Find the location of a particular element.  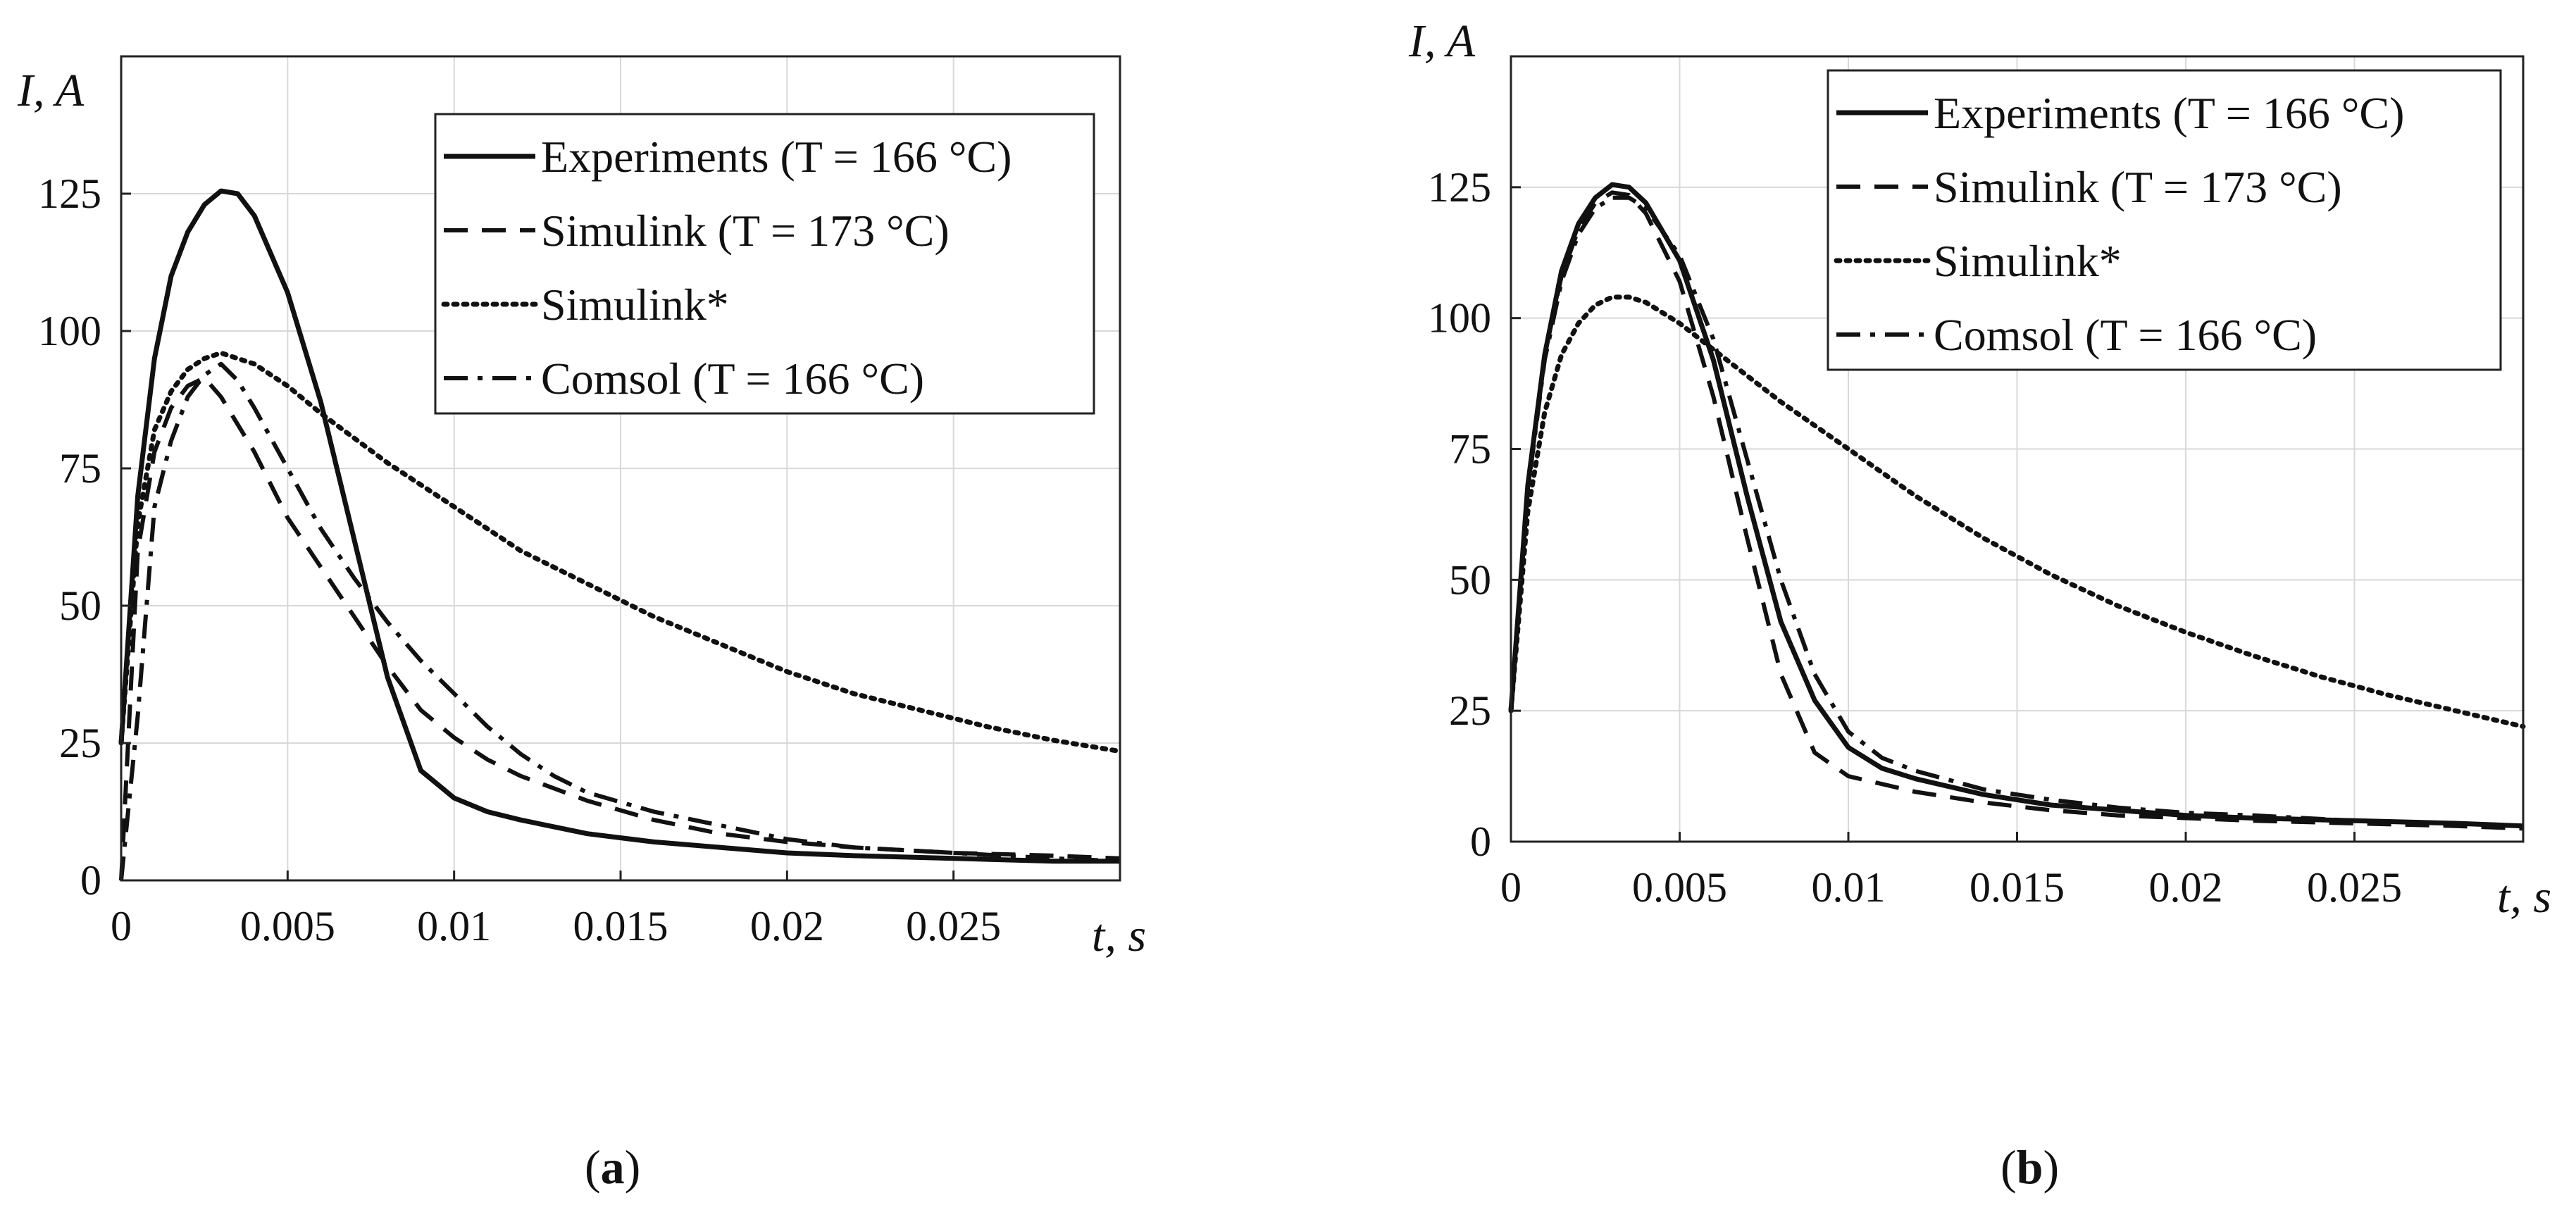

panel-b-legend-label-0: Experiments (T = 166 °C) is located at coordinates (2169, 113).